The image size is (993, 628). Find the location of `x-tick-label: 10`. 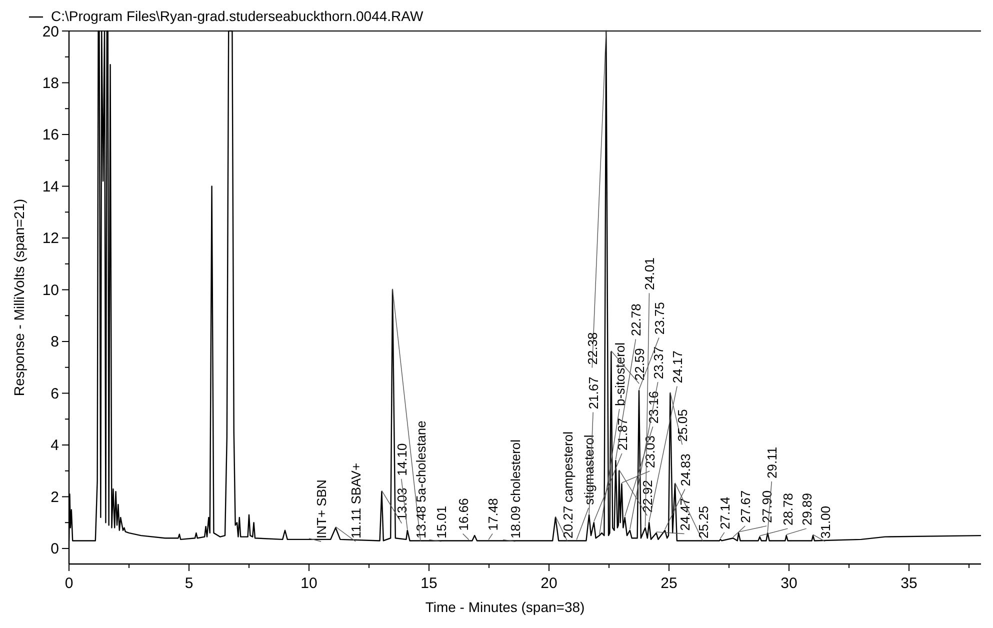

x-tick-label: 10 is located at coordinates (309, 583).